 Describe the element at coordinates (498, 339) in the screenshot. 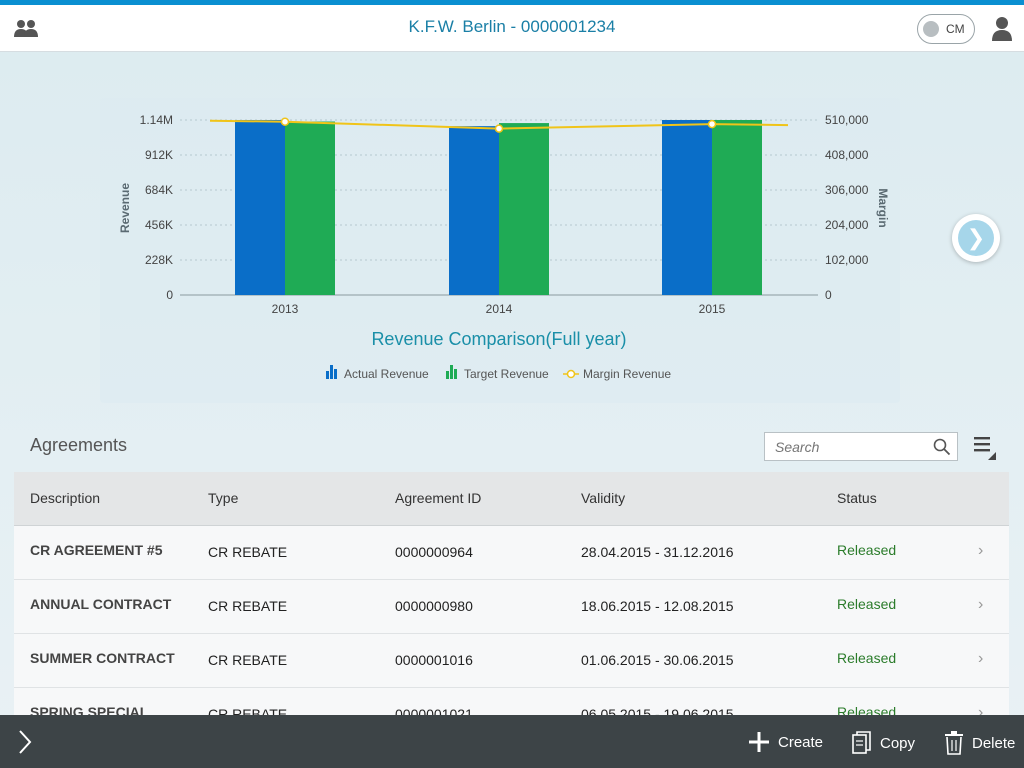

I see `chart-title: Revenue Comparison(Full year)` at that location.